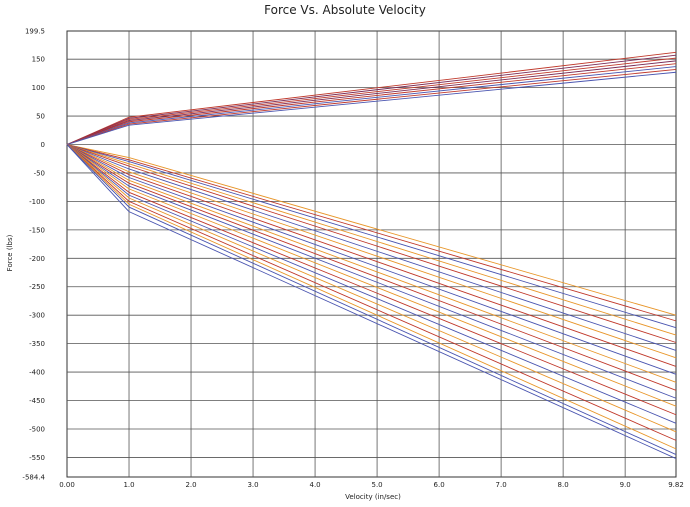 The image size is (690, 507). I want to click on y-axis-label: Force (lbs), so click(10, 252).